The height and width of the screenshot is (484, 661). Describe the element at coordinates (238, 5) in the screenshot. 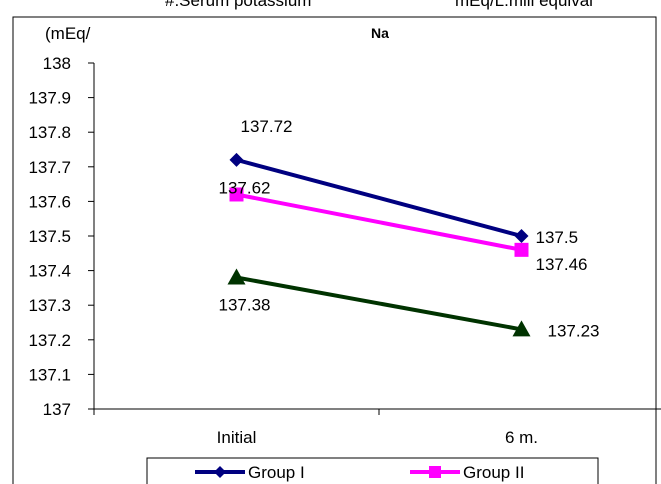

I see `header-left-text: #.Serum potassium` at that location.